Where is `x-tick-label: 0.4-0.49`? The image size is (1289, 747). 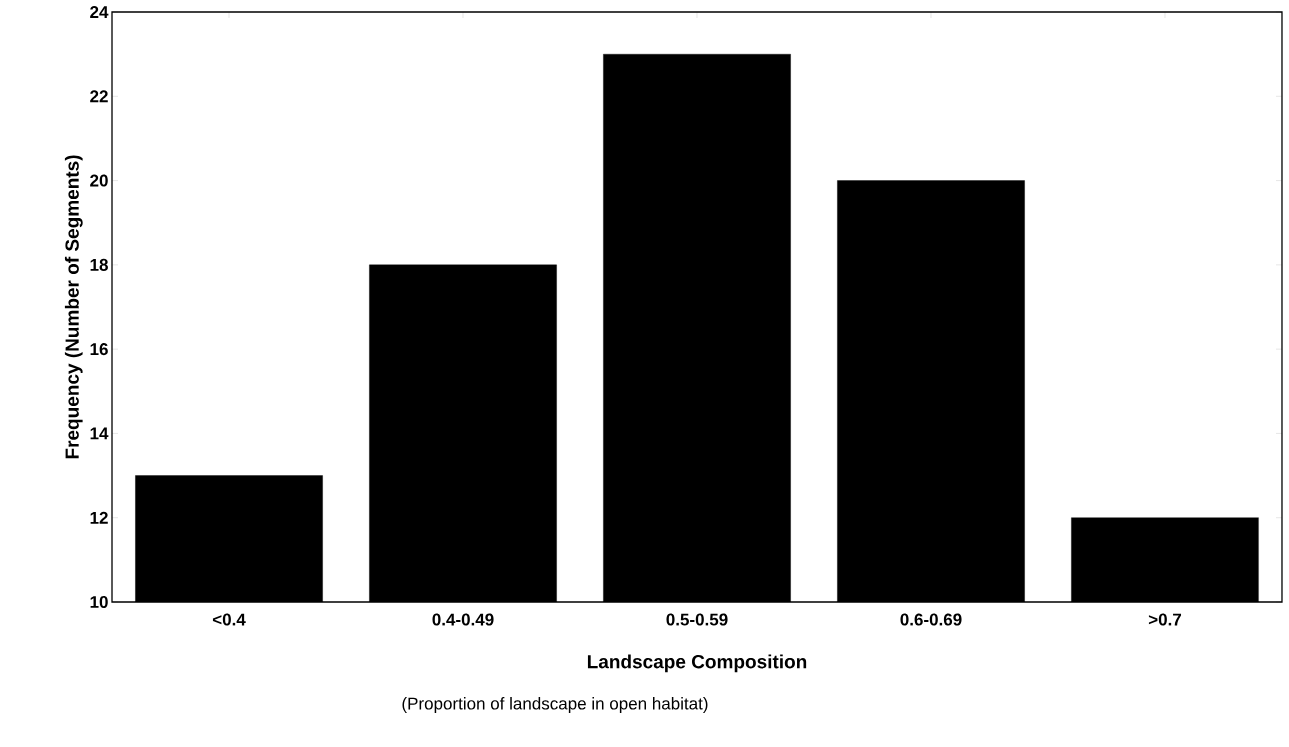
x-tick-label: 0.4-0.49 is located at coordinates (463, 619).